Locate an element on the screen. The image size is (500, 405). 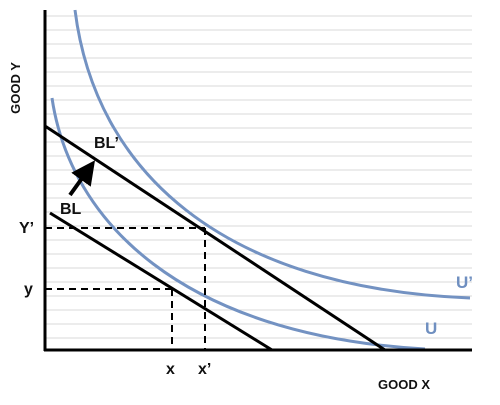
arrow-up-right-icon is located at coordinates (82, 178).